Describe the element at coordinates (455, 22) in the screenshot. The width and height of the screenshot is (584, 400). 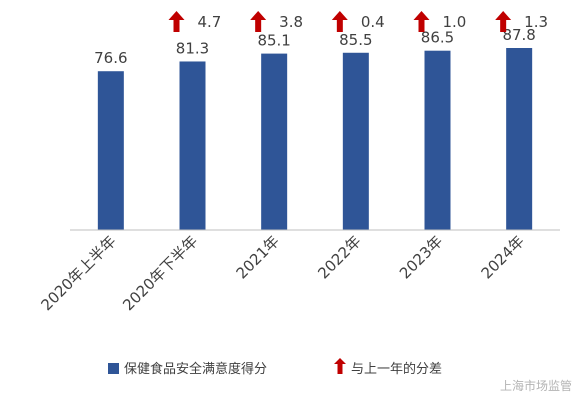
I see `difference-value-label: 1.0` at that location.